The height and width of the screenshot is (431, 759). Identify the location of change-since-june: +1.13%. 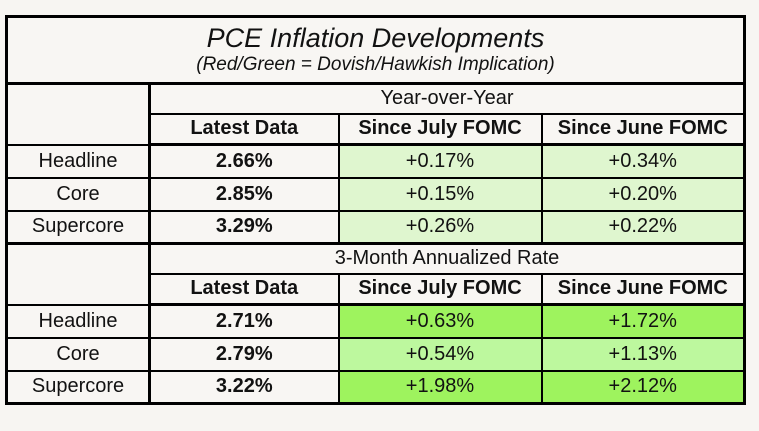
(643, 354).